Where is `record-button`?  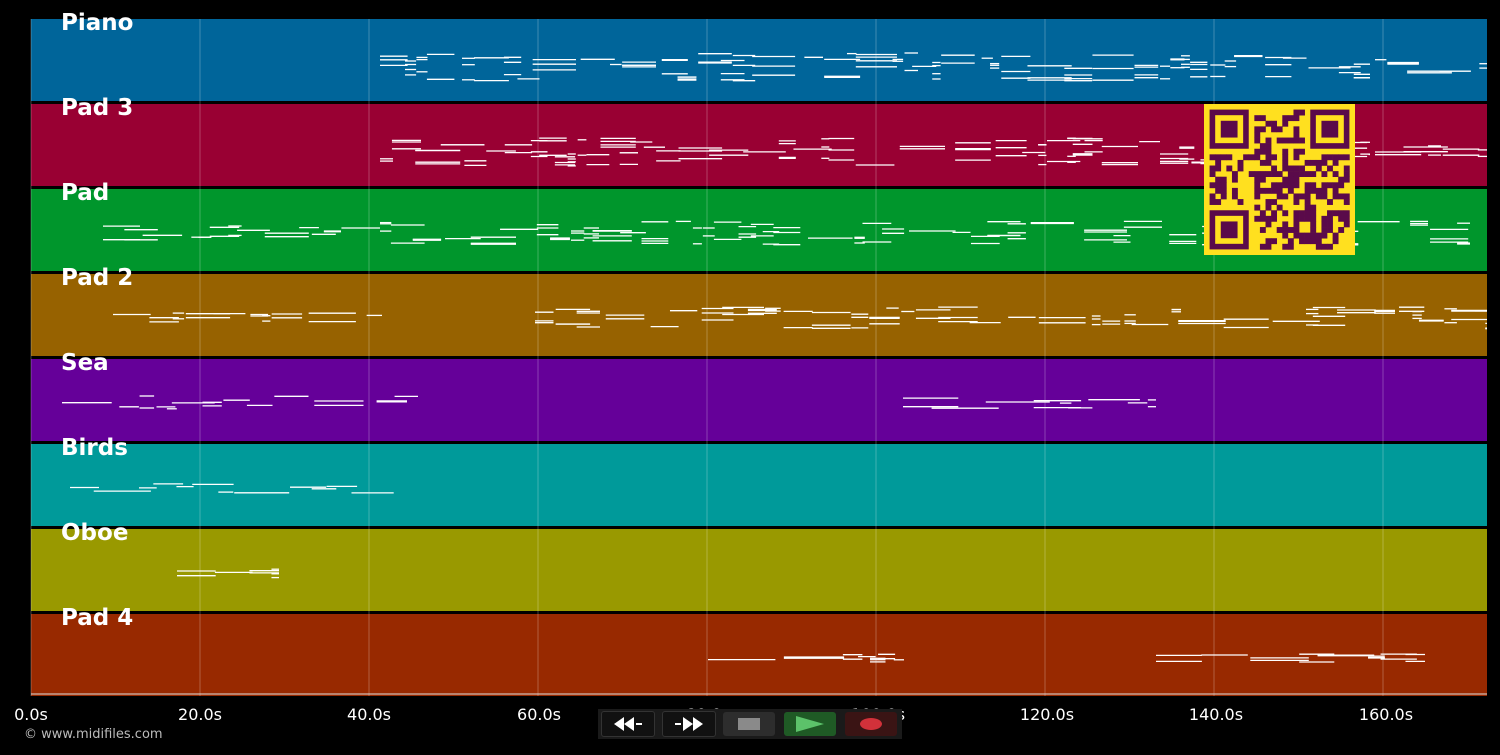
record-button is located at coordinates (871, 724).